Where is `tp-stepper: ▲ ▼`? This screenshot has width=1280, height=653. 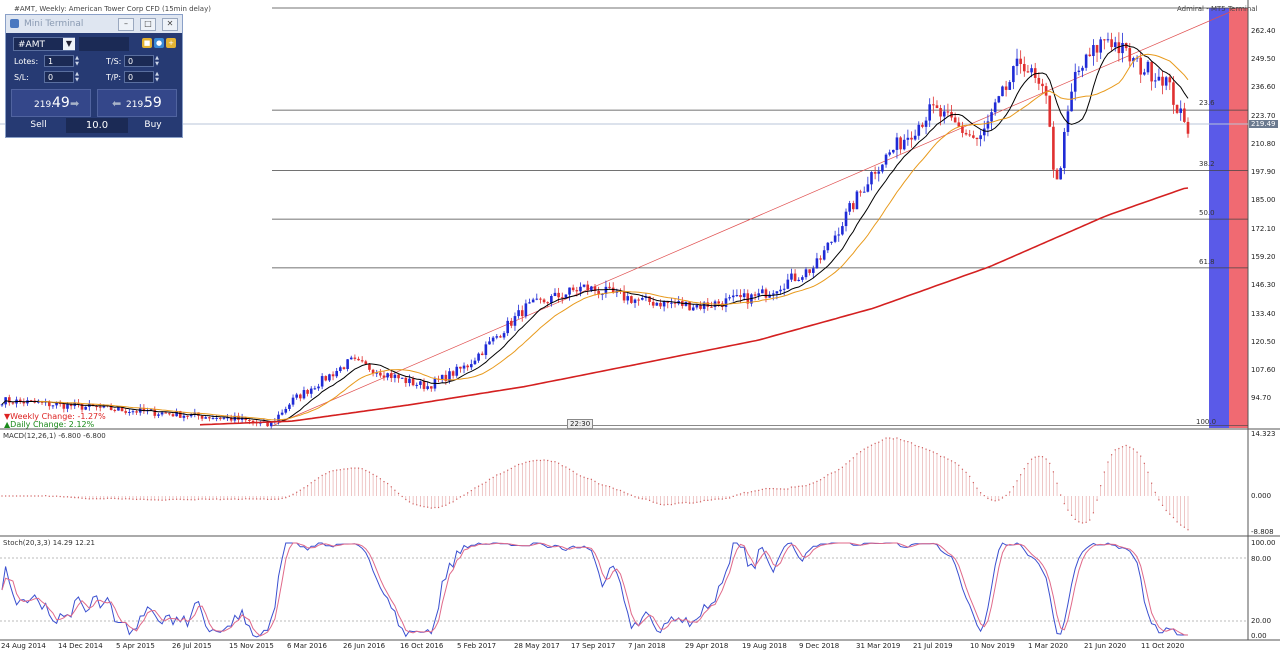 tp-stepper: ▲ ▼ is located at coordinates (157, 77).